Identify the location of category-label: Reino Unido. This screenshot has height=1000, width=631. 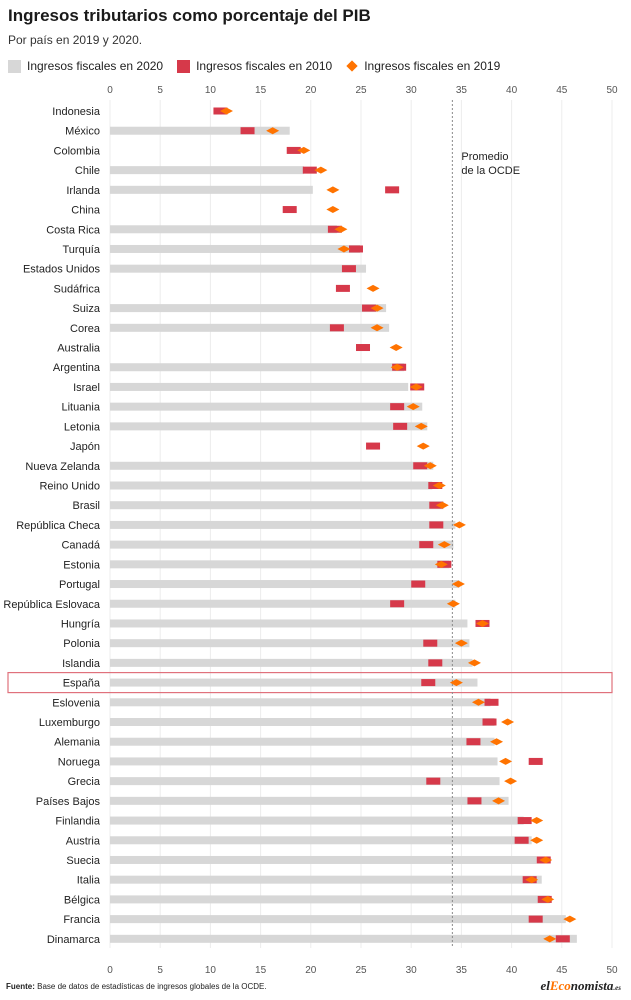
(69, 486).